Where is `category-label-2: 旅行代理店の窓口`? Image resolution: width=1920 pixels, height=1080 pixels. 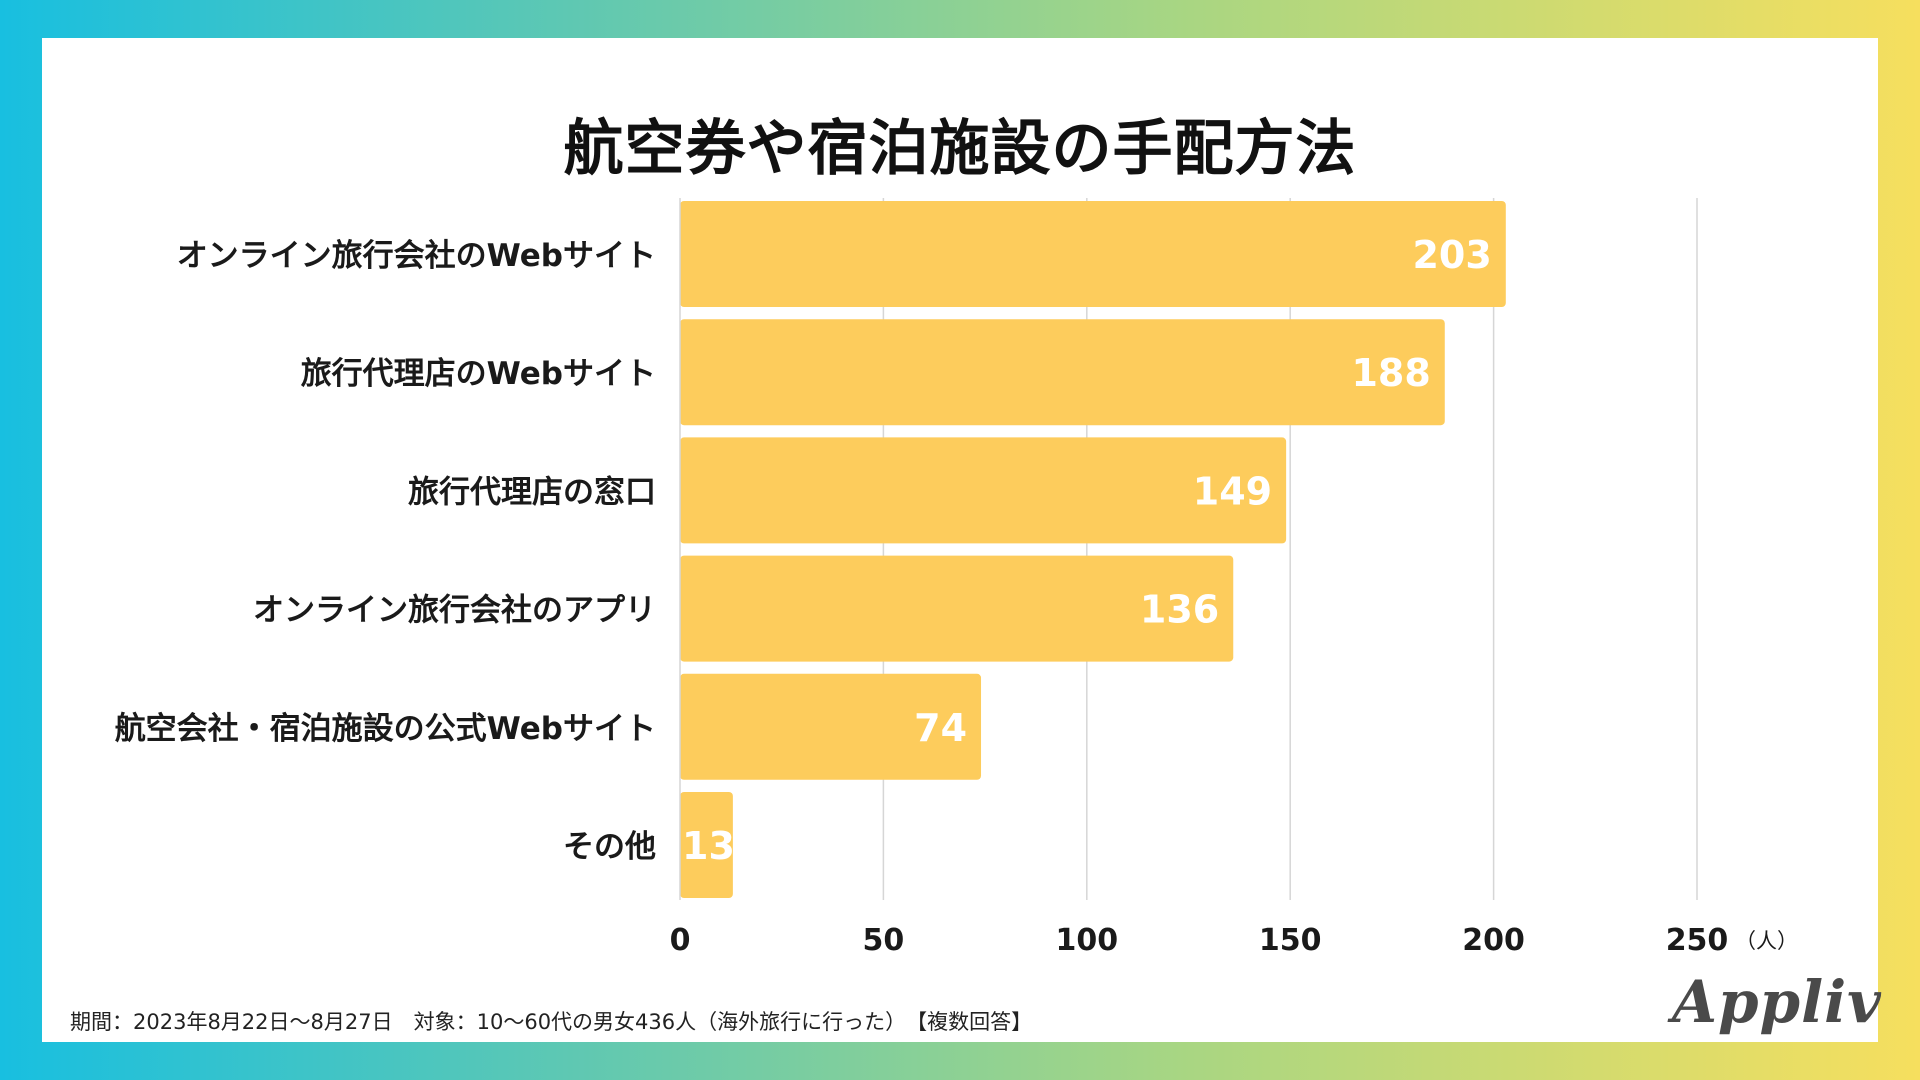
category-label-2: 旅行代理店の窓口 is located at coordinates (532, 492).